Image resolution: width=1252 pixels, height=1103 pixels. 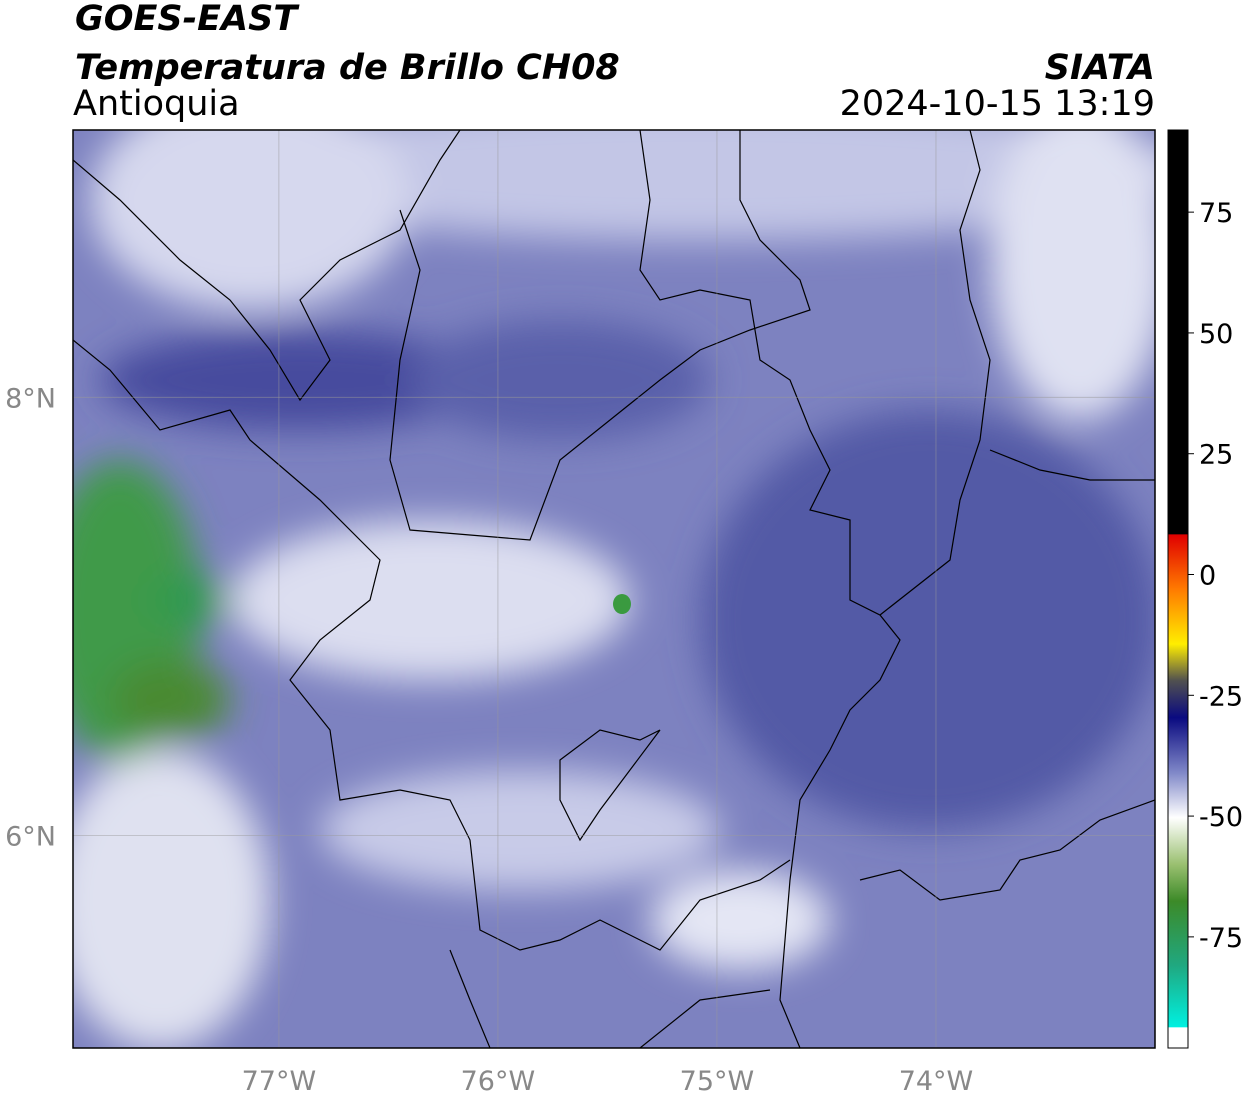 I want to click on timestamp: 2024-10-15 13:19, so click(x=997, y=104).